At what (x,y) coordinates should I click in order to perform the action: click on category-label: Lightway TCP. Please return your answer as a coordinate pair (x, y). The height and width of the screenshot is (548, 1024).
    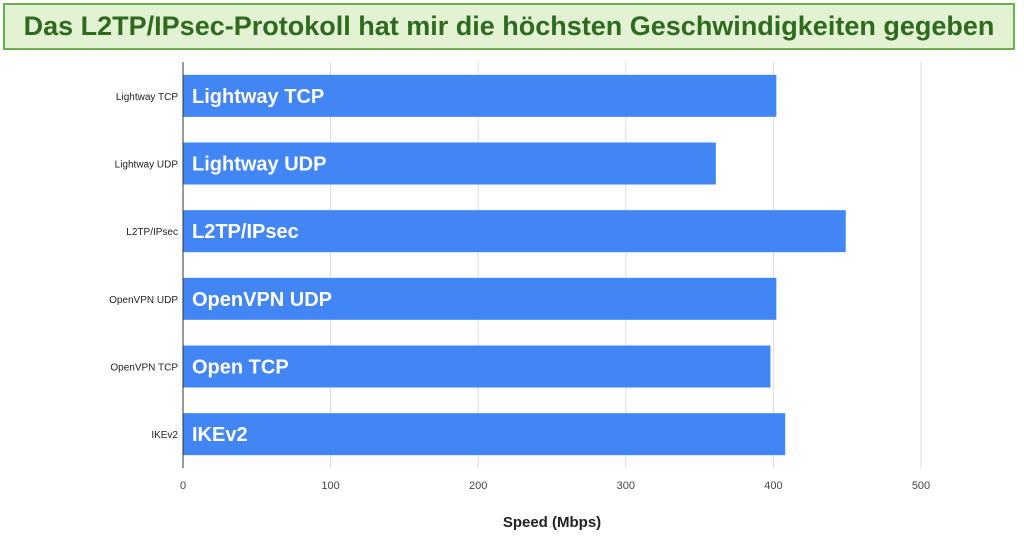
    Looking at the image, I should click on (147, 97).